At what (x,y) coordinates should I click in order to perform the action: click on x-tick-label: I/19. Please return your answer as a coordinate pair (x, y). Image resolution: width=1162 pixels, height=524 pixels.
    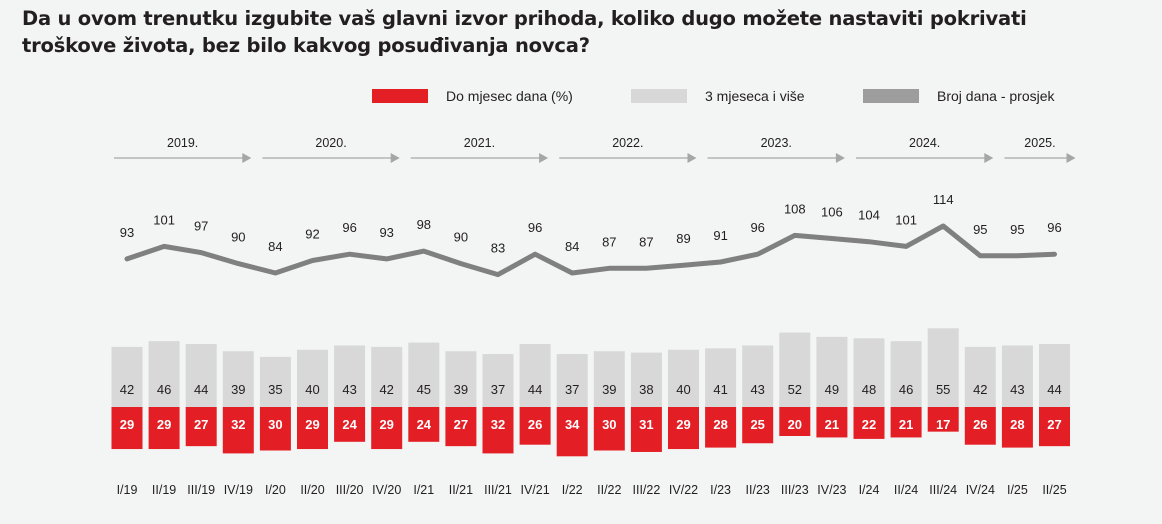
    Looking at the image, I should click on (127, 490).